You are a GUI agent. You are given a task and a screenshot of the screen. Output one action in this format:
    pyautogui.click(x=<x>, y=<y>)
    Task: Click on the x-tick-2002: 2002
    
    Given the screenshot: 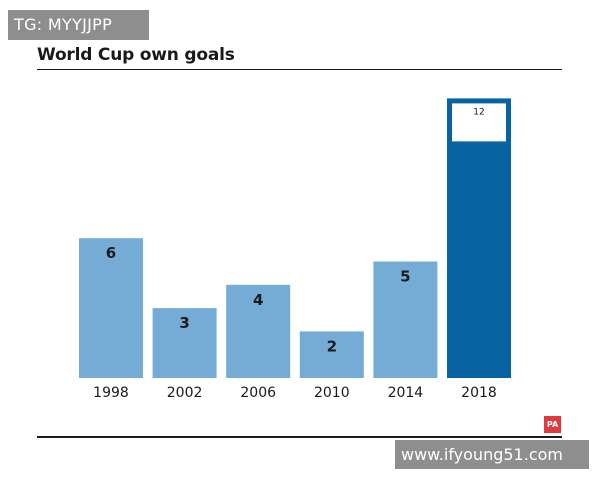 What is the action you would take?
    pyautogui.click(x=185, y=393)
    